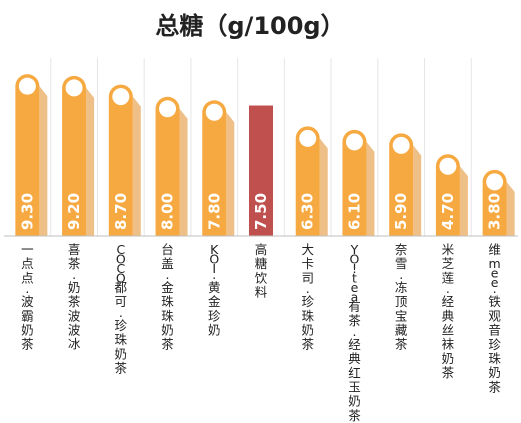  What do you see at coordinates (354, 332) in the screenshot?
I see `category-label: Y O! t e a 有茶·经典红玉奶茶` at bounding box center [354, 332].